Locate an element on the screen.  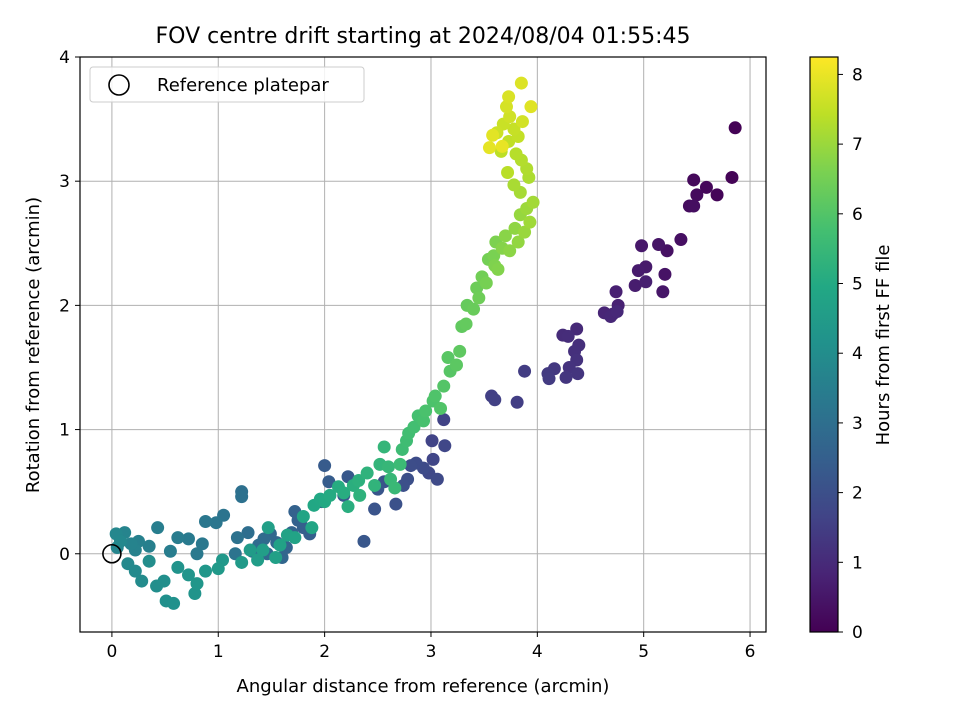
legend-box is located at coordinates (227, 84).